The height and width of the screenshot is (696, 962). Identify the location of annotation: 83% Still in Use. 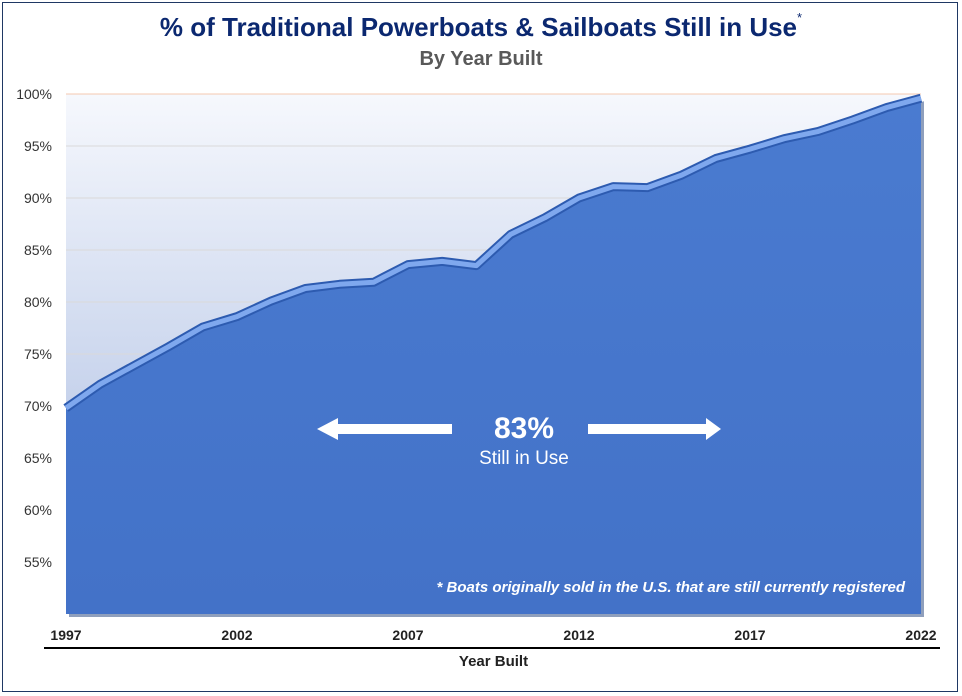
(519, 440).